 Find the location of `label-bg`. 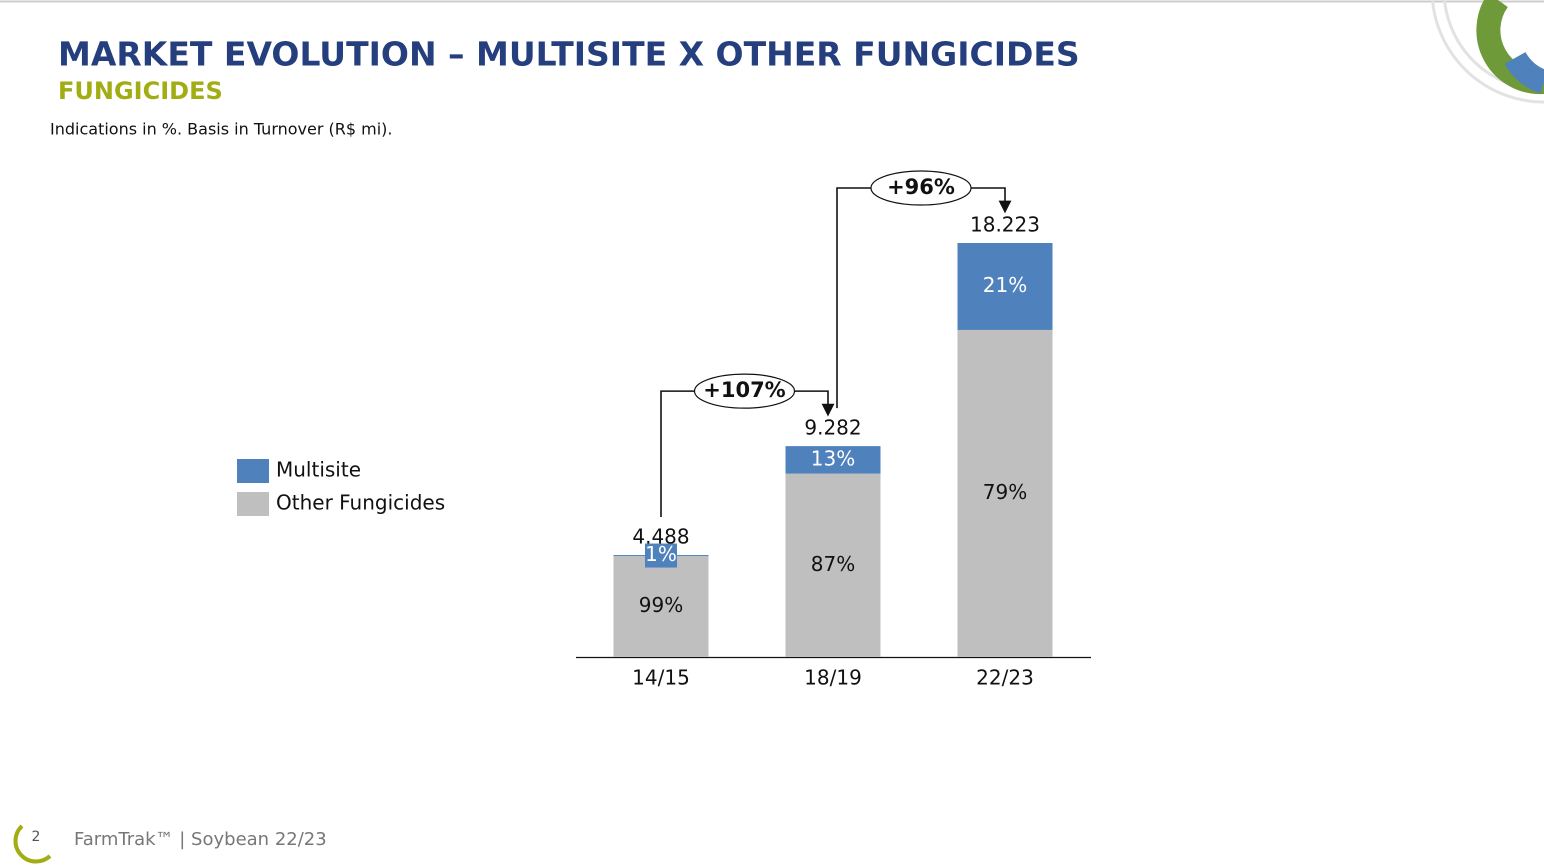

label-bg is located at coordinates (661, 555).